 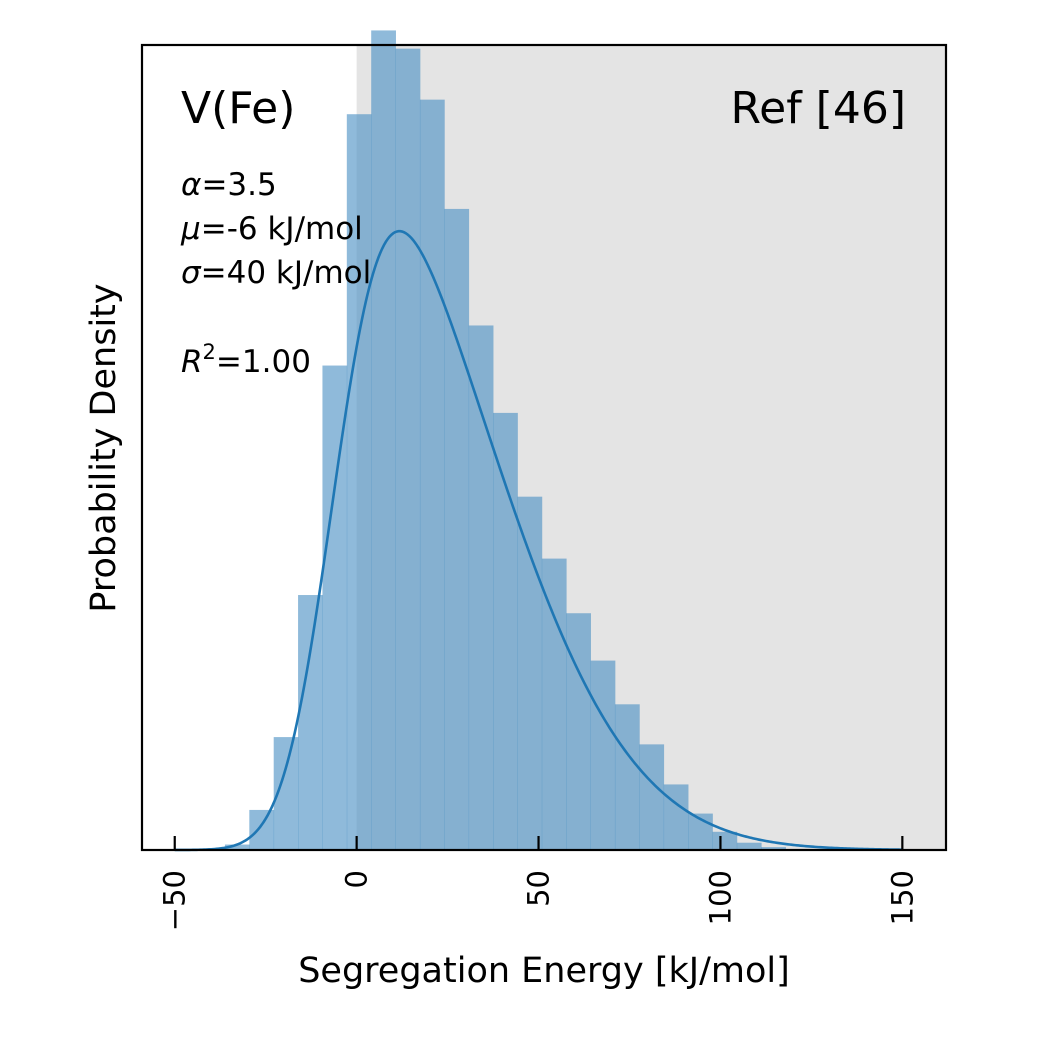 What do you see at coordinates (539, 888) in the screenshot?
I see `x-tick-label: 50` at bounding box center [539, 888].